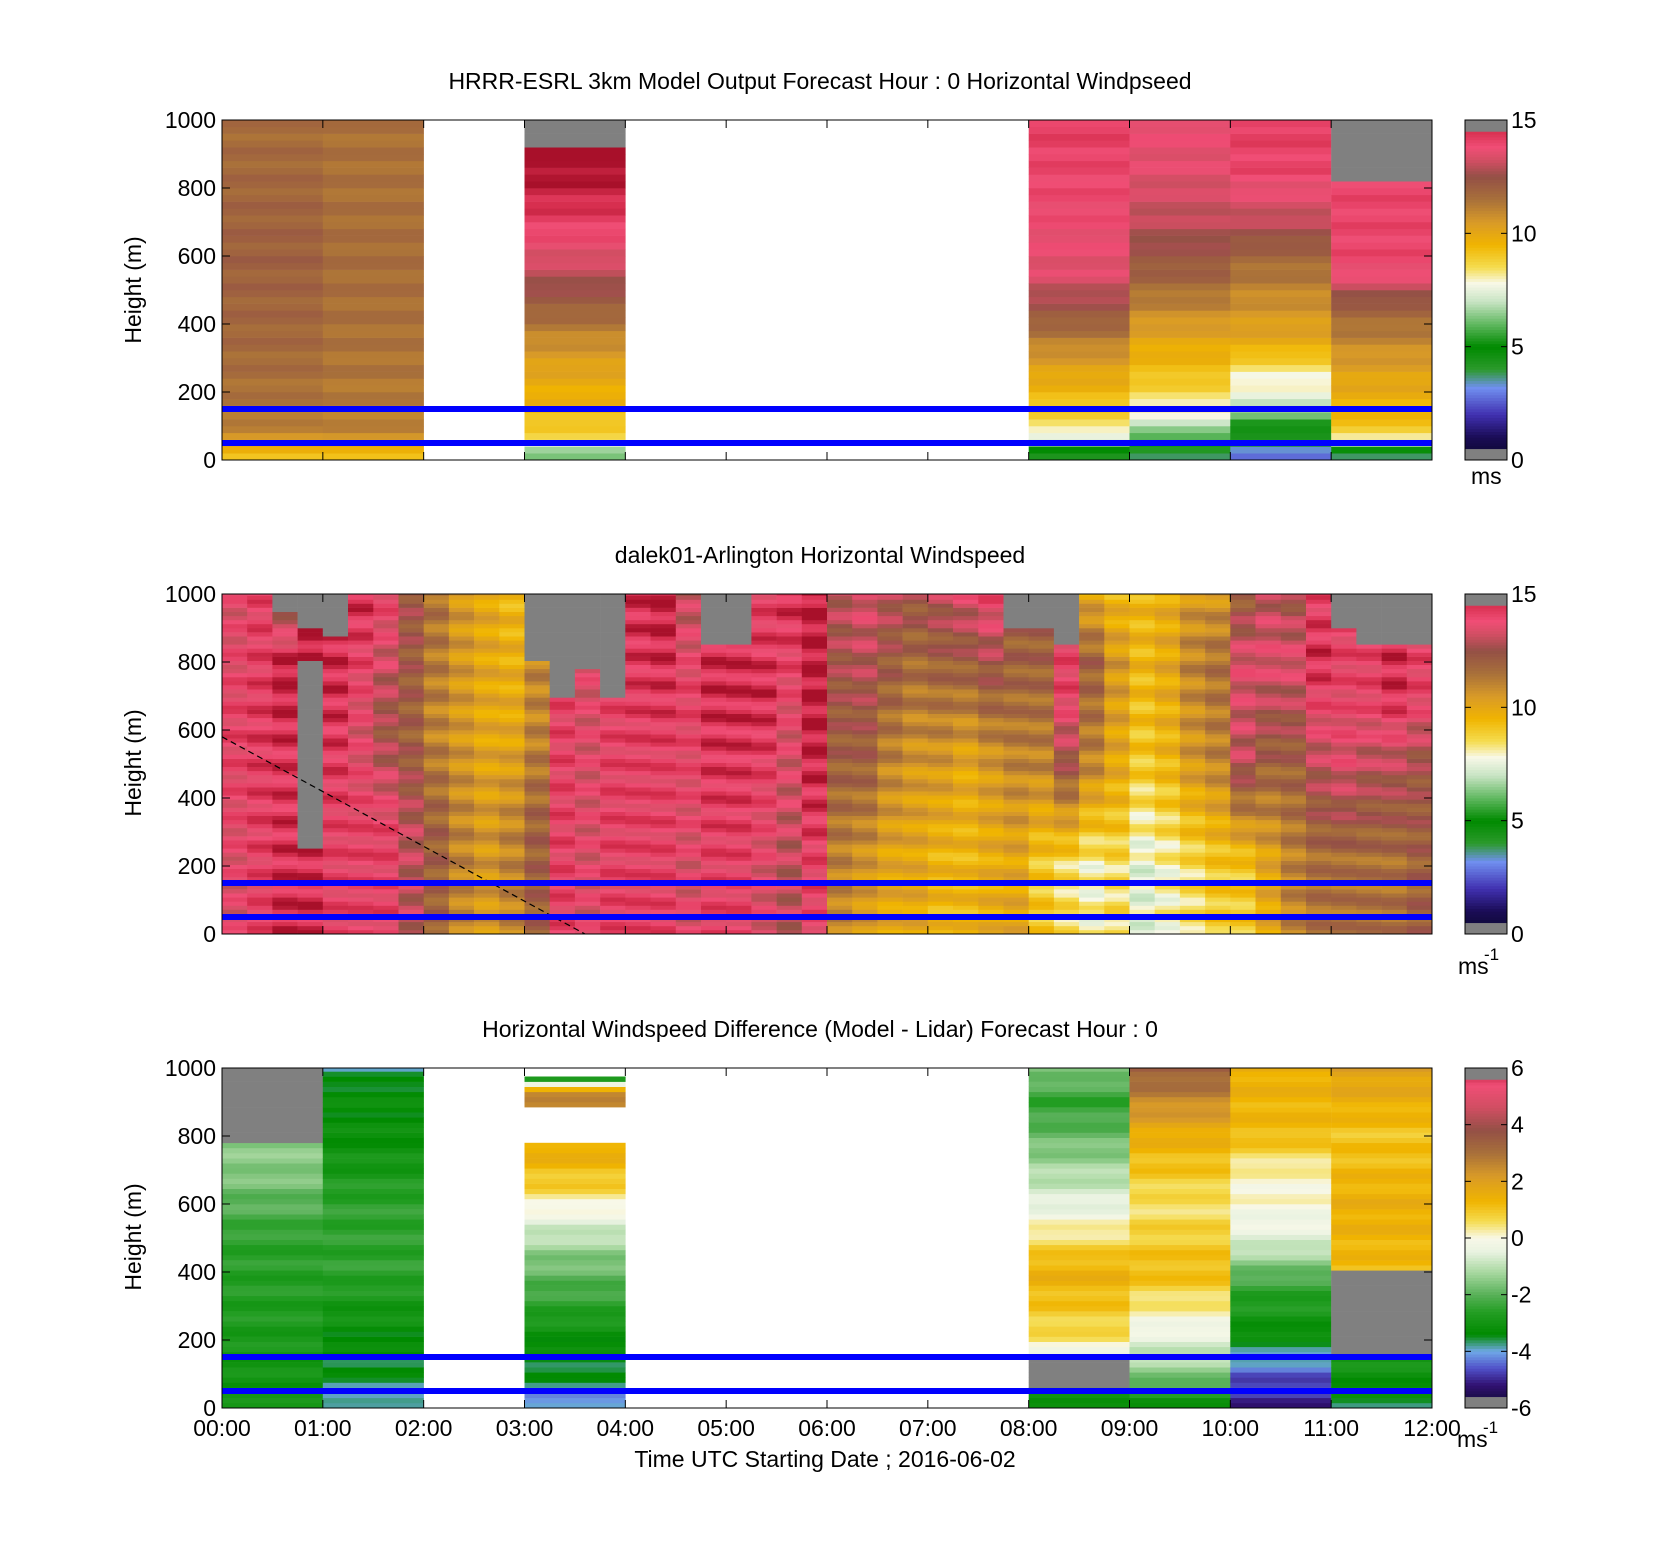  I want to click on lidar-colorbar-segment, so click(1486, 797).